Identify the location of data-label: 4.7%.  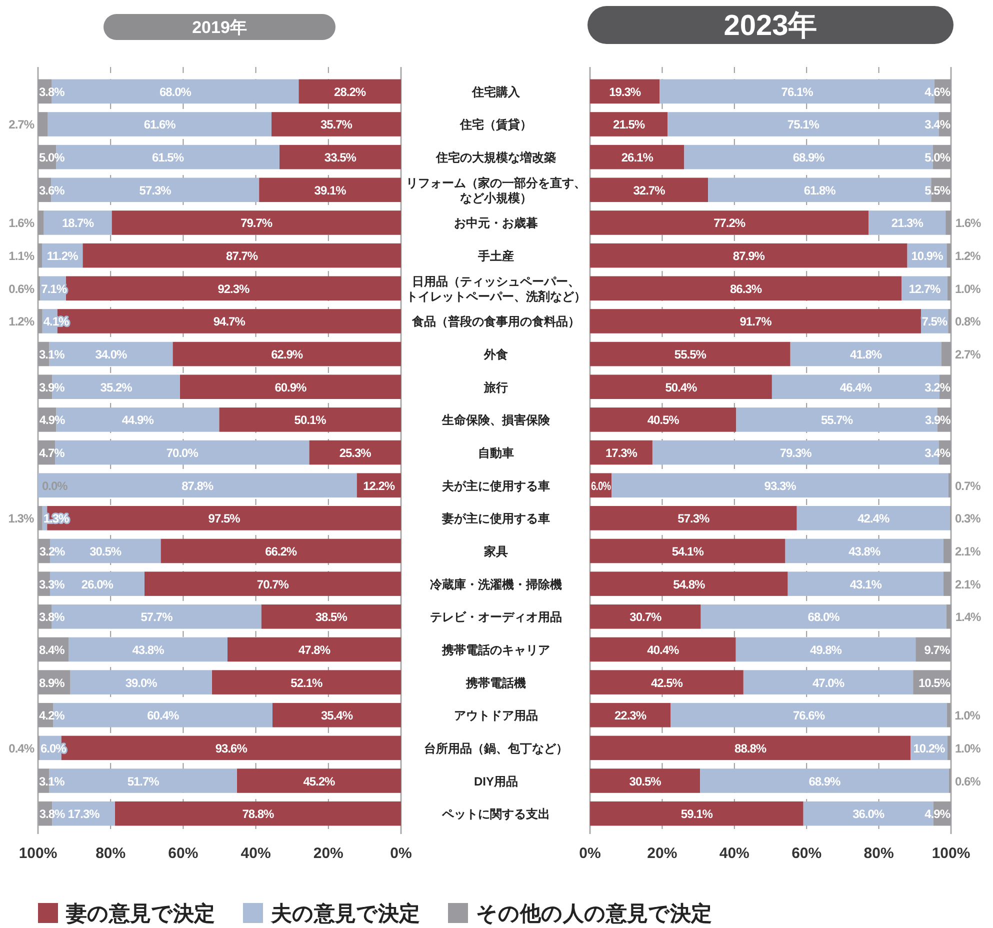
(52, 453).